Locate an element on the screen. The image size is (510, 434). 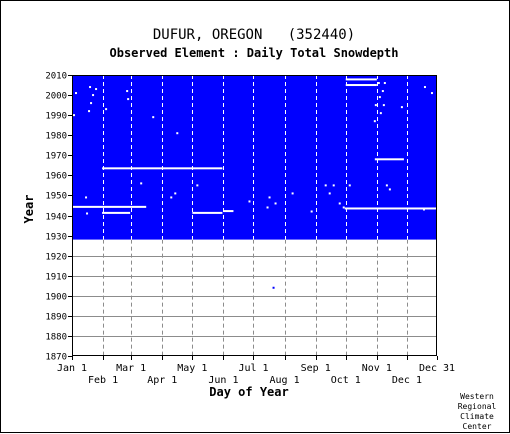
y-tick-label: 1900 is located at coordinates (56, 298).